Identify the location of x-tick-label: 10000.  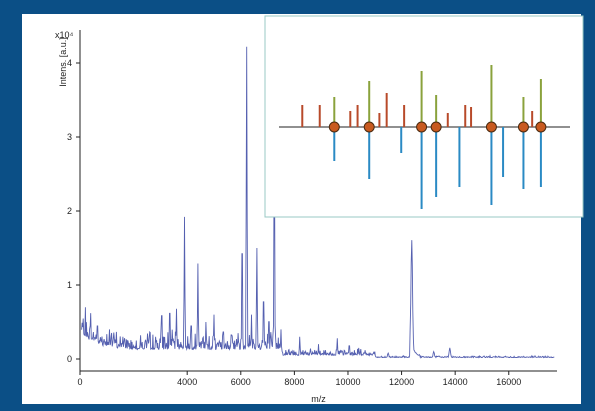
(347, 382).